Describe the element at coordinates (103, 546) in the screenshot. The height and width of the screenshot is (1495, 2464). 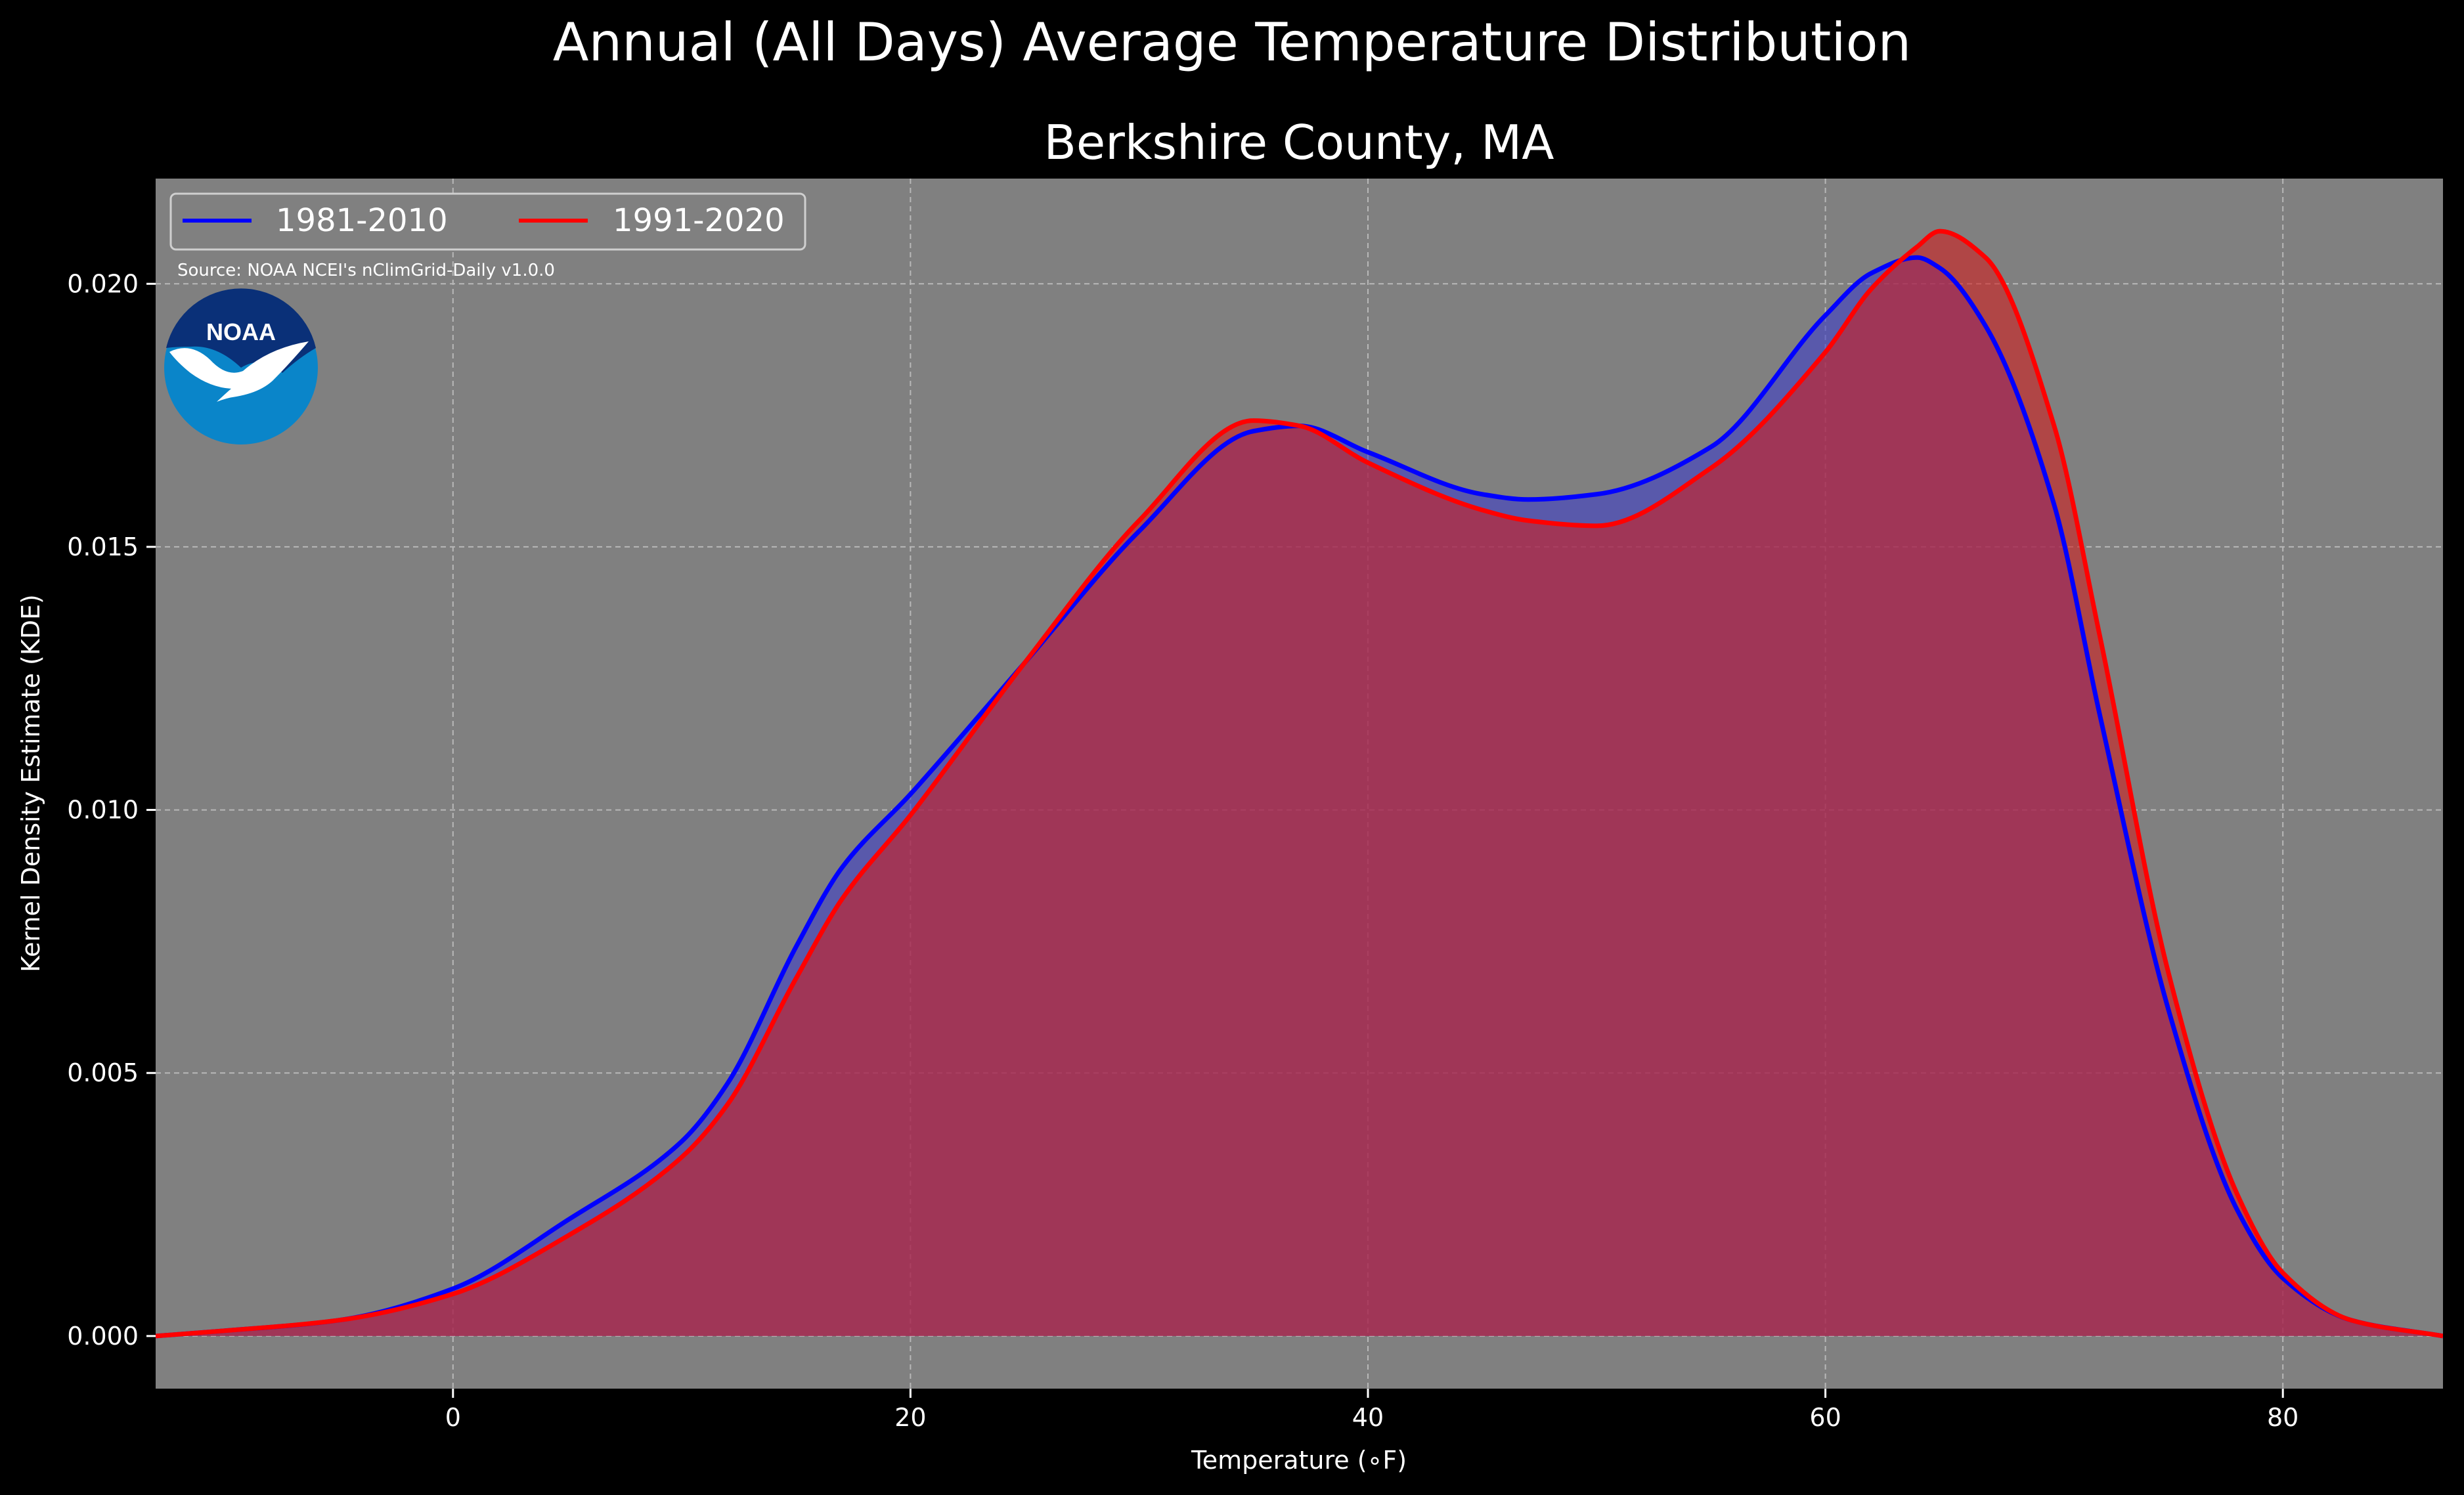
I see `y-tick-label: 0.015` at that location.